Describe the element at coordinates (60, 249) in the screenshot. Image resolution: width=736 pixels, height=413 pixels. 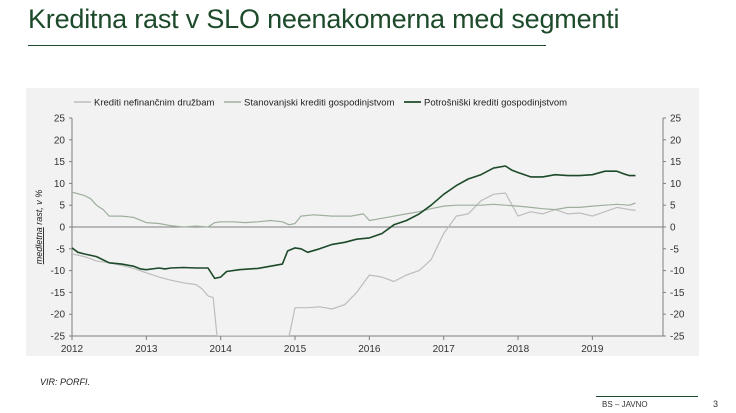
I see `y-tick-label-left: -5` at that location.